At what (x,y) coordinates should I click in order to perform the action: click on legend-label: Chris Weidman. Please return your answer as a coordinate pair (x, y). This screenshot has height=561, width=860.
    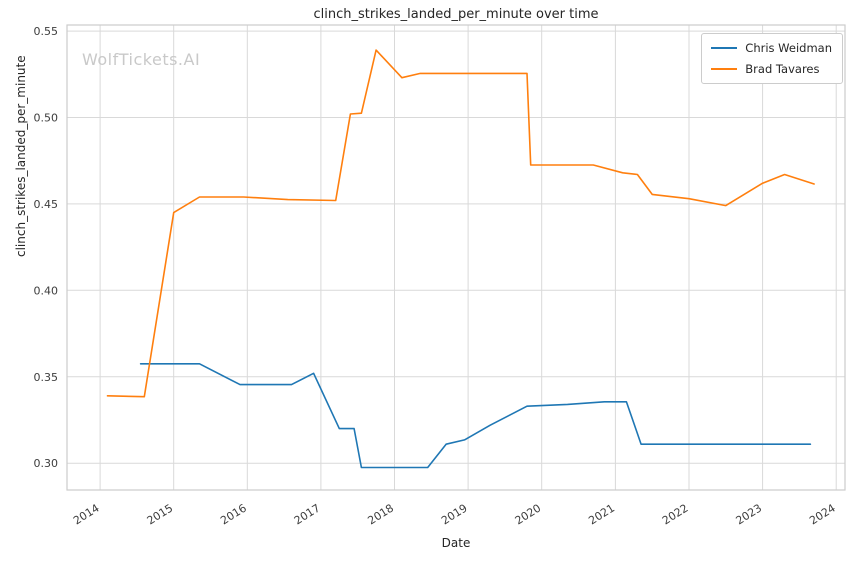
    Looking at the image, I should click on (788, 48).